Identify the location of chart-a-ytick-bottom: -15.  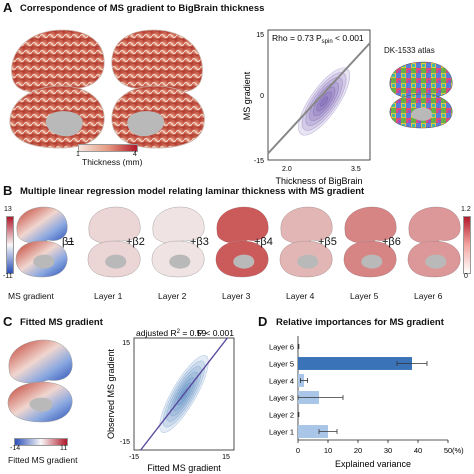
(259, 161).